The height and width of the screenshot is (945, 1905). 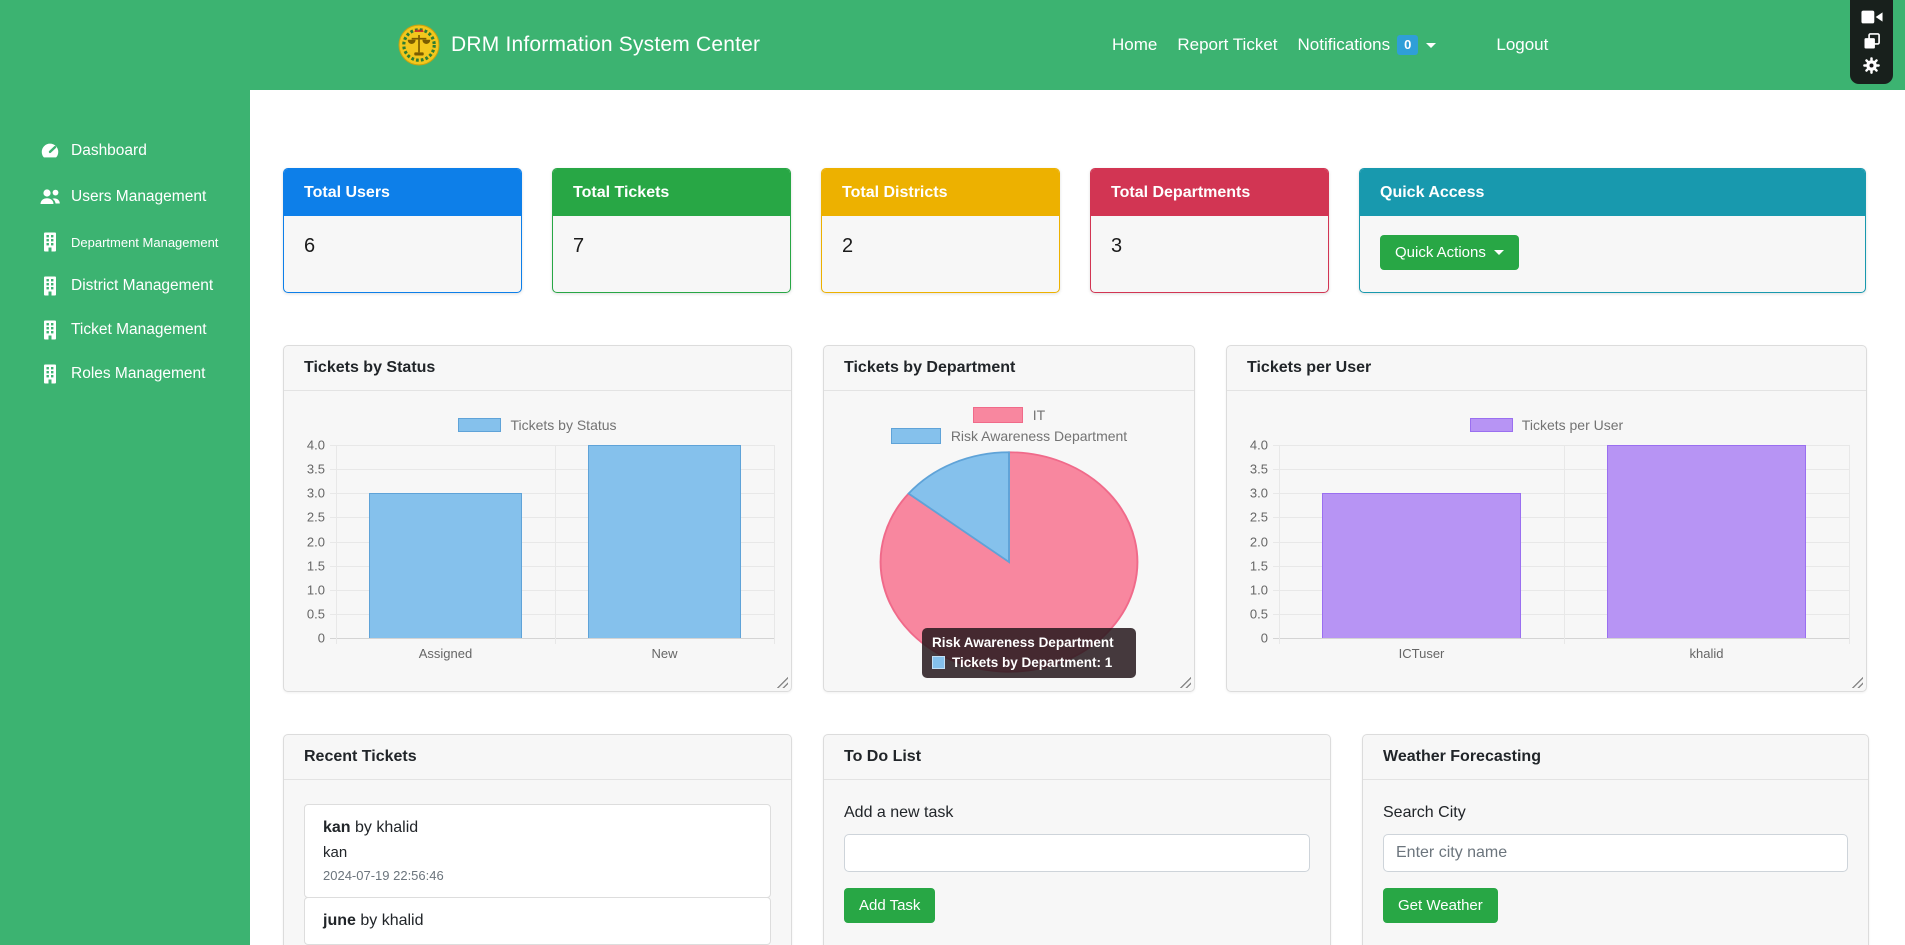 I want to click on copy-windows-icon, so click(x=1872, y=41).